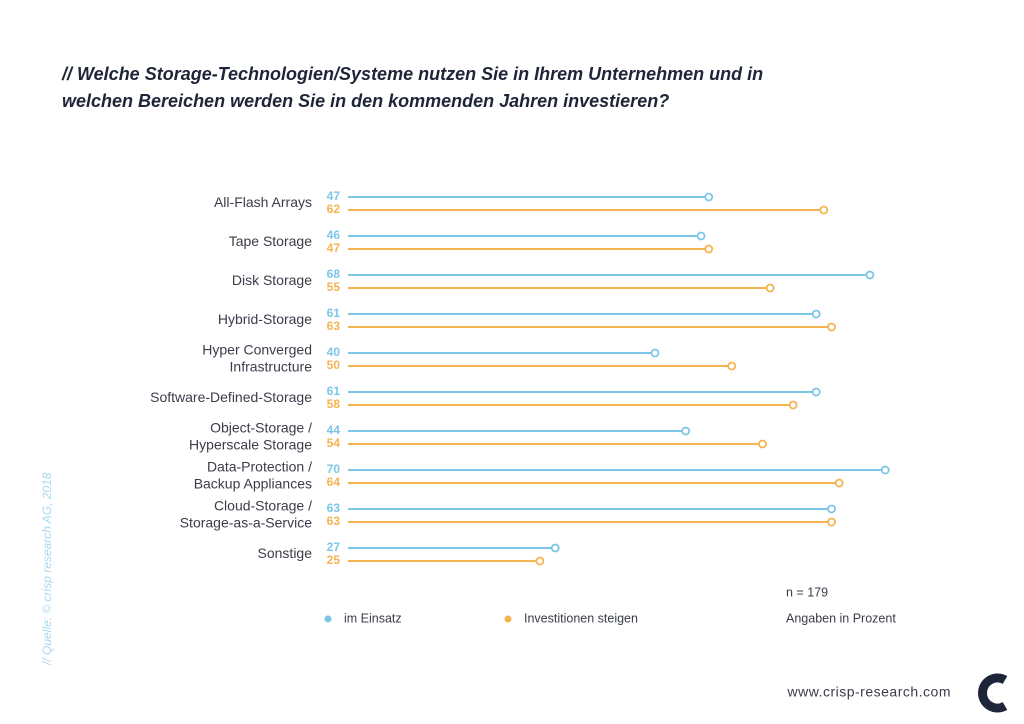  I want to click on value-label: 40, so click(334, 352).